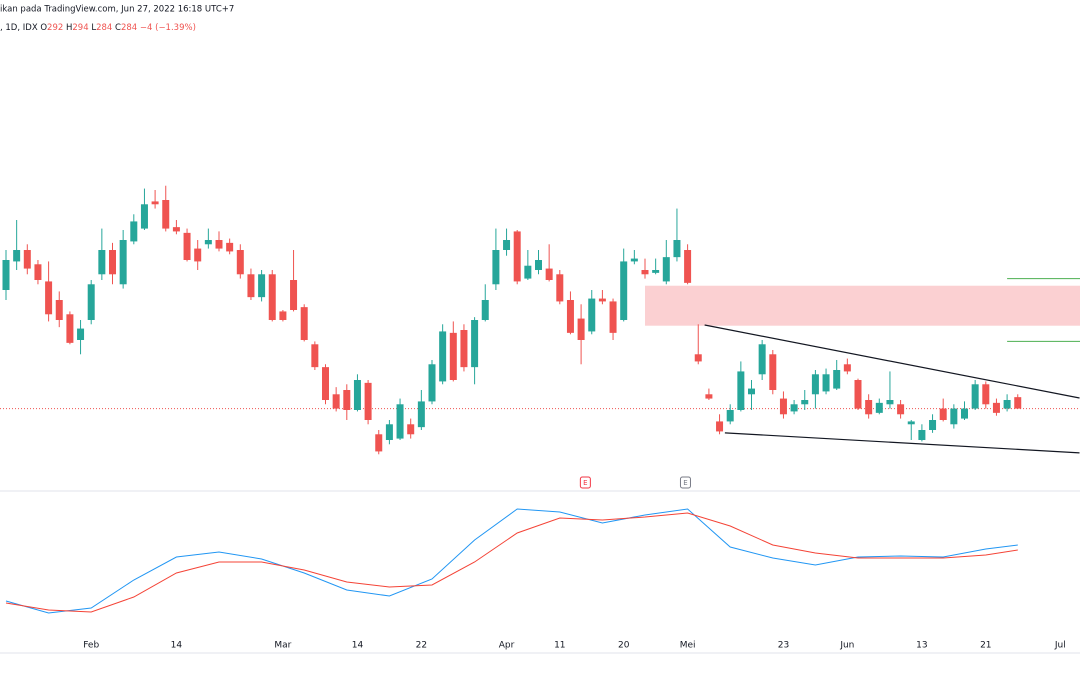 The image size is (1080, 675). What do you see at coordinates (55, 28) in the screenshot?
I see `o-value: 292` at bounding box center [55, 28].